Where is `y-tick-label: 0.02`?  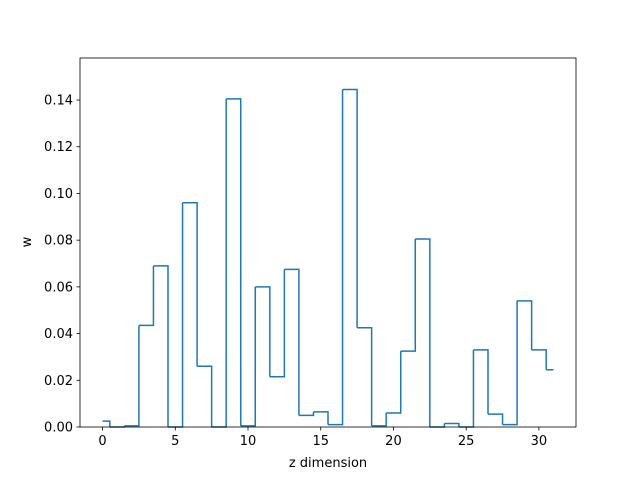 y-tick-label: 0.02 is located at coordinates (58, 381).